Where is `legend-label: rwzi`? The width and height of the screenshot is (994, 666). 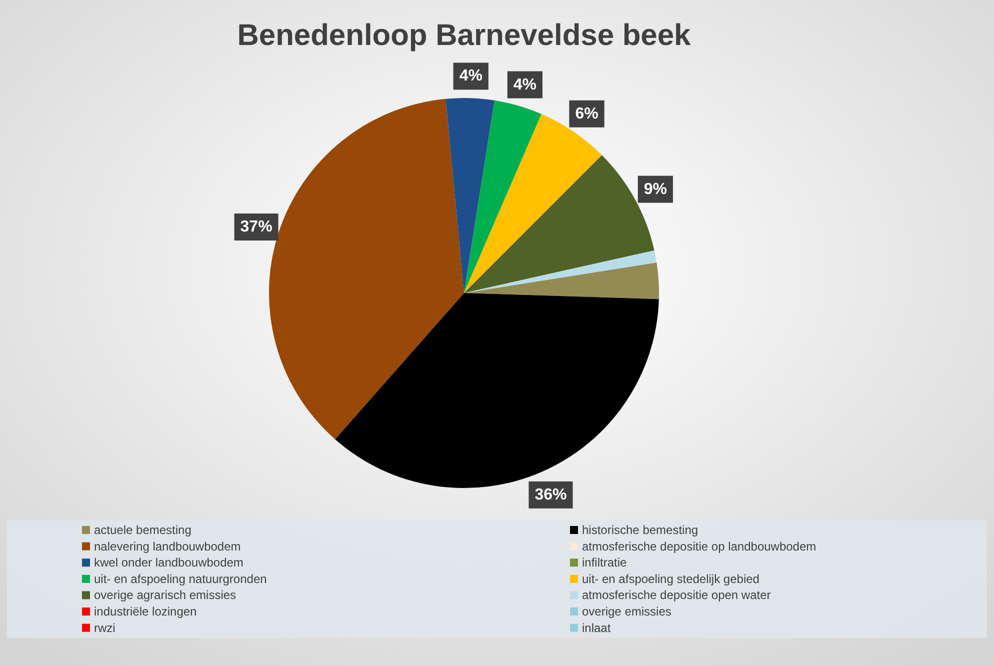
legend-label: rwzi is located at coordinates (105, 627).